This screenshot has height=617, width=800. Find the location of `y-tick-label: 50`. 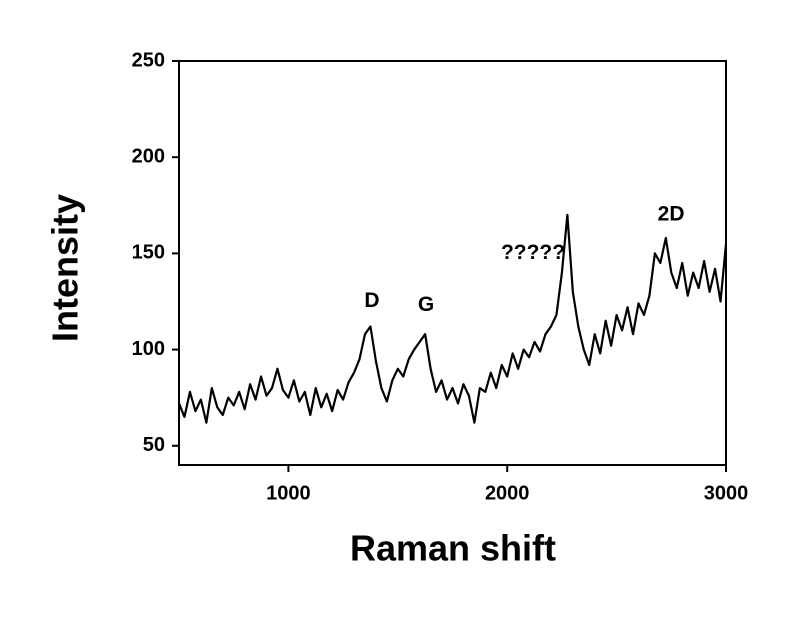

y-tick-label: 50 is located at coordinates (154, 445).